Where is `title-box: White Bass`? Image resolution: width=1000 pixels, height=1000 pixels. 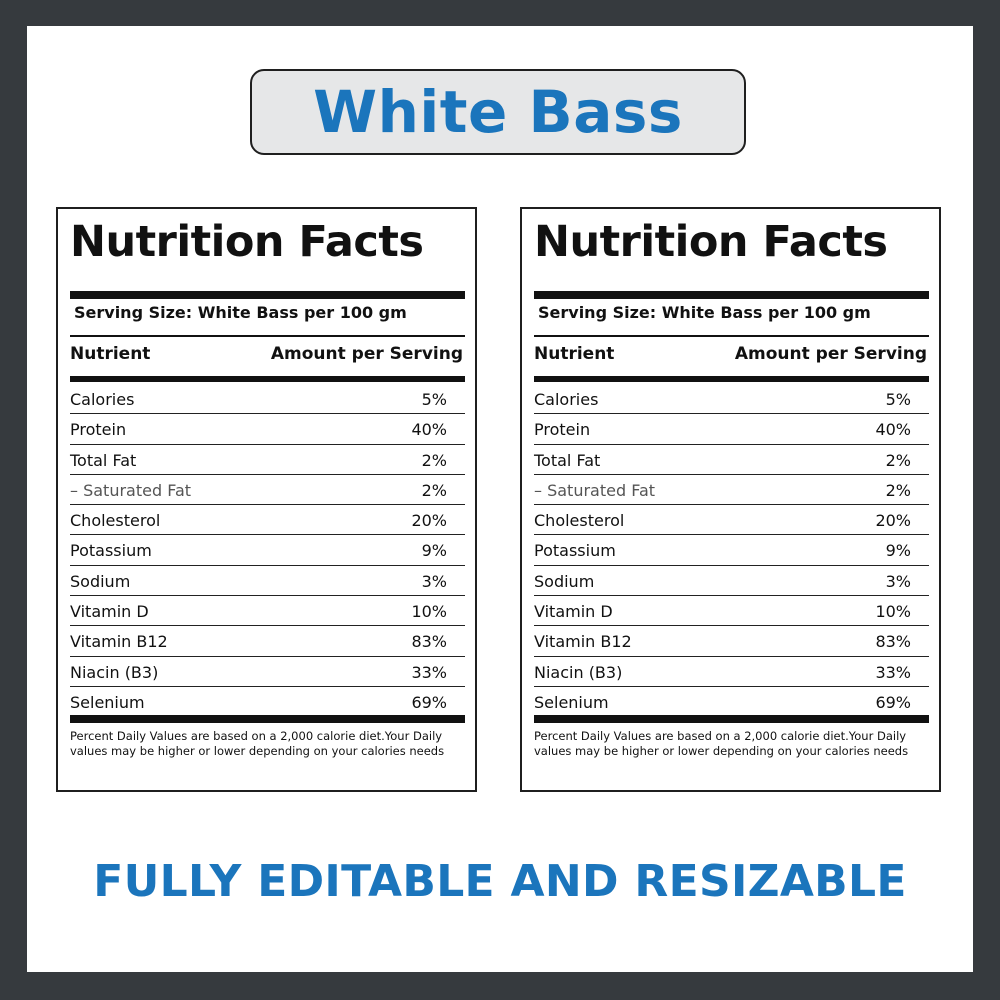 title-box: White Bass is located at coordinates (498, 112).